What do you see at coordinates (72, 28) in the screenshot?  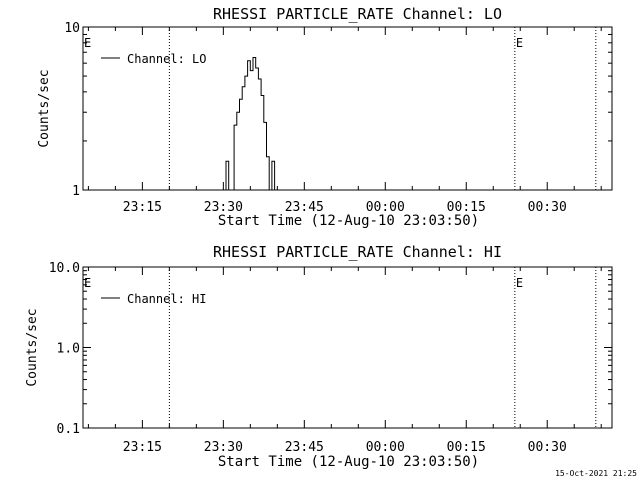 I see `y-tick-label: 10` at bounding box center [72, 28].